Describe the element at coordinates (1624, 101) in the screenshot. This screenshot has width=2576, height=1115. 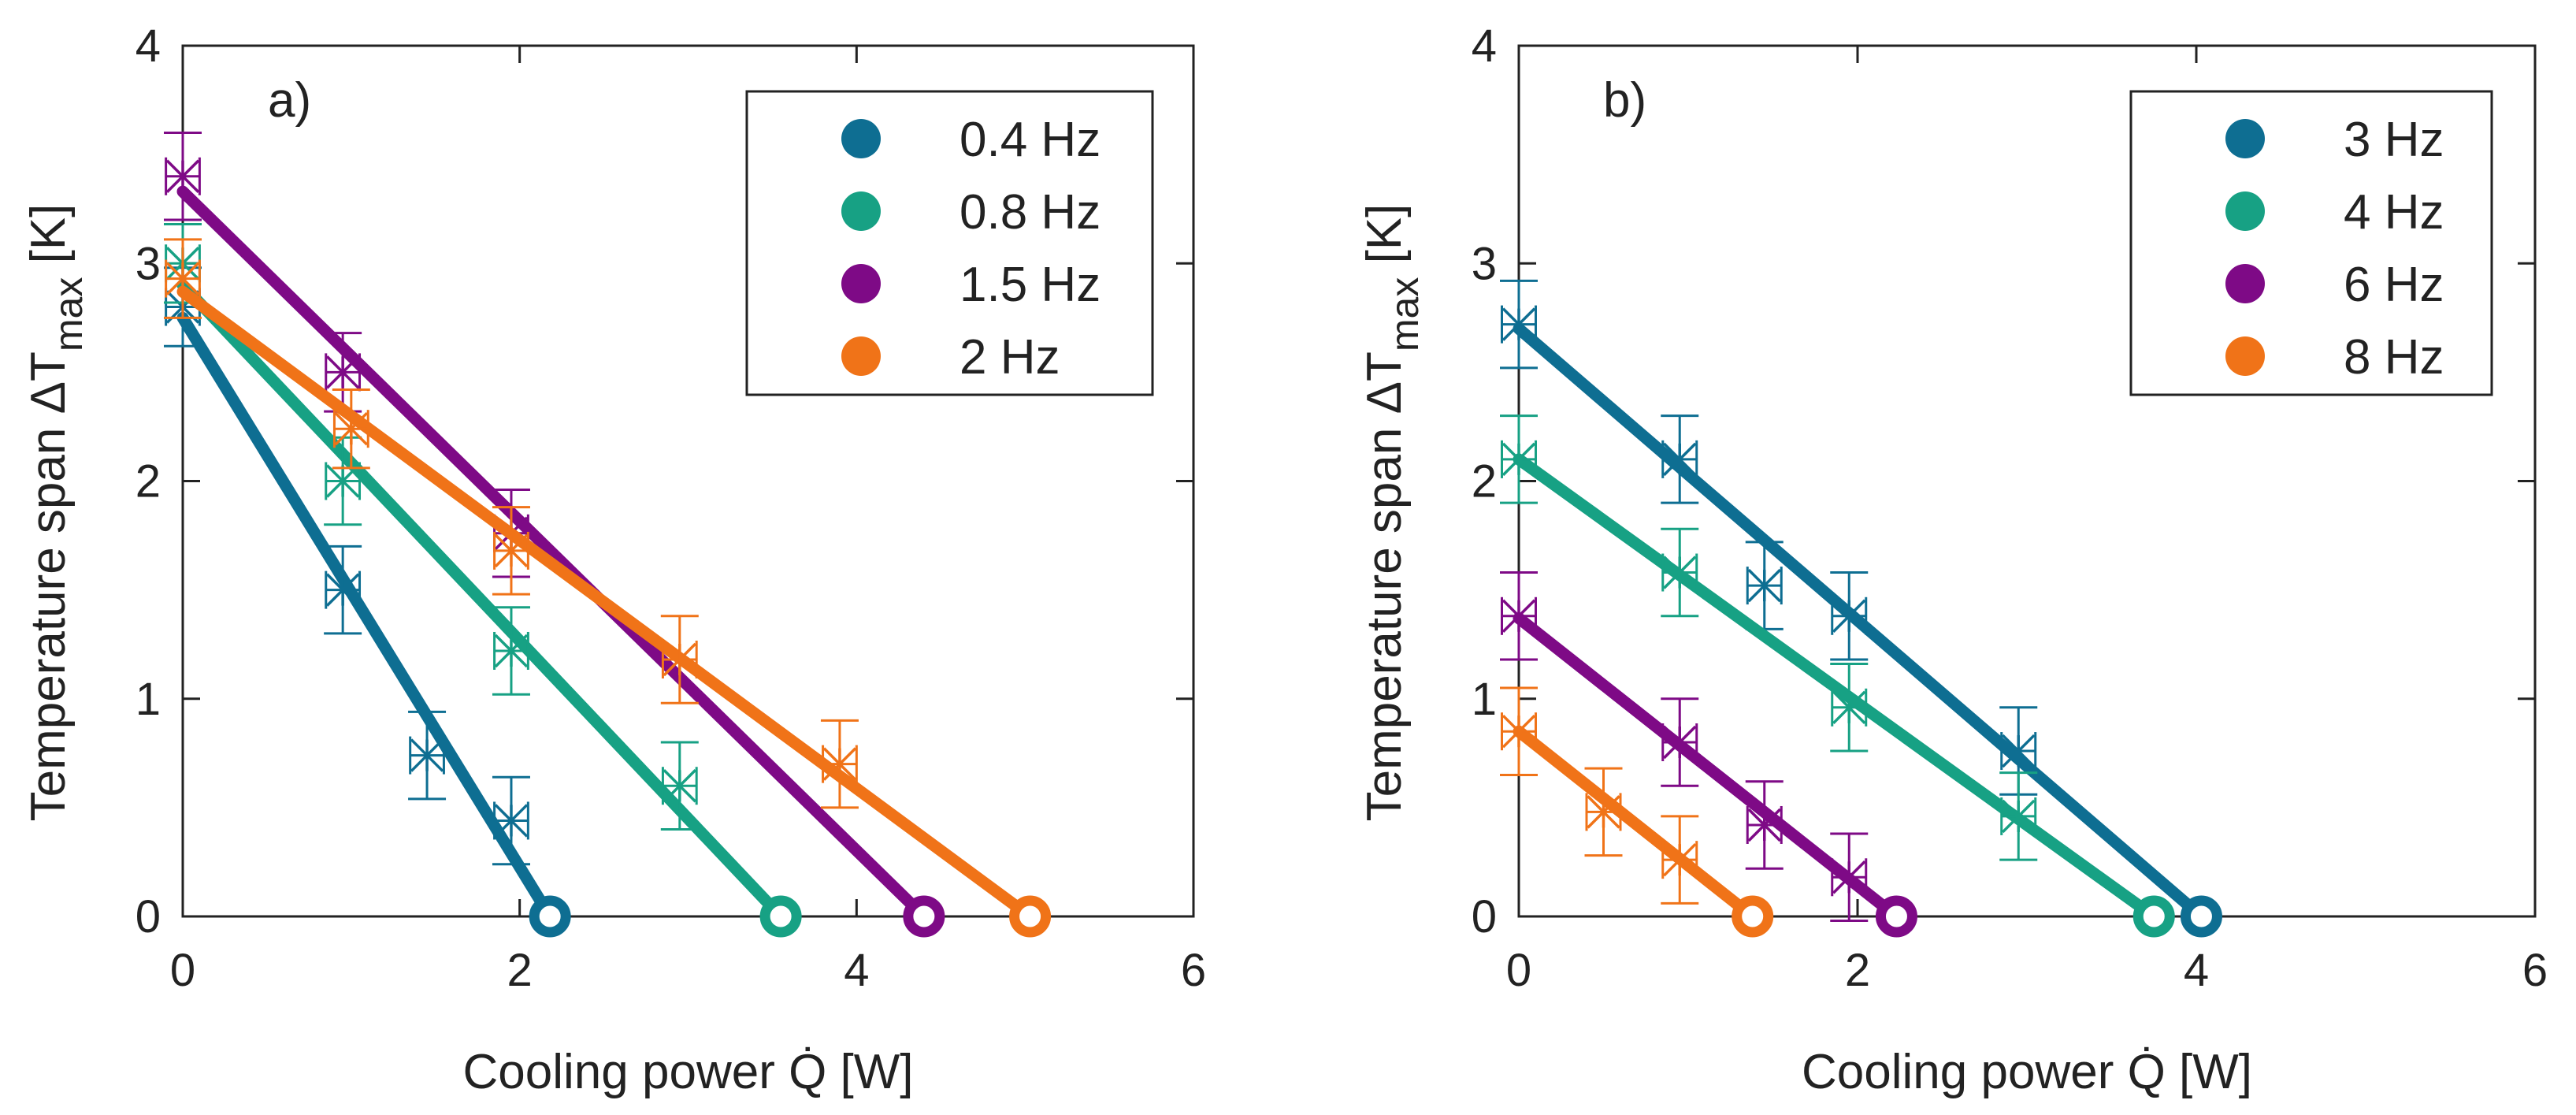
I see `panel-label: b)` at that location.